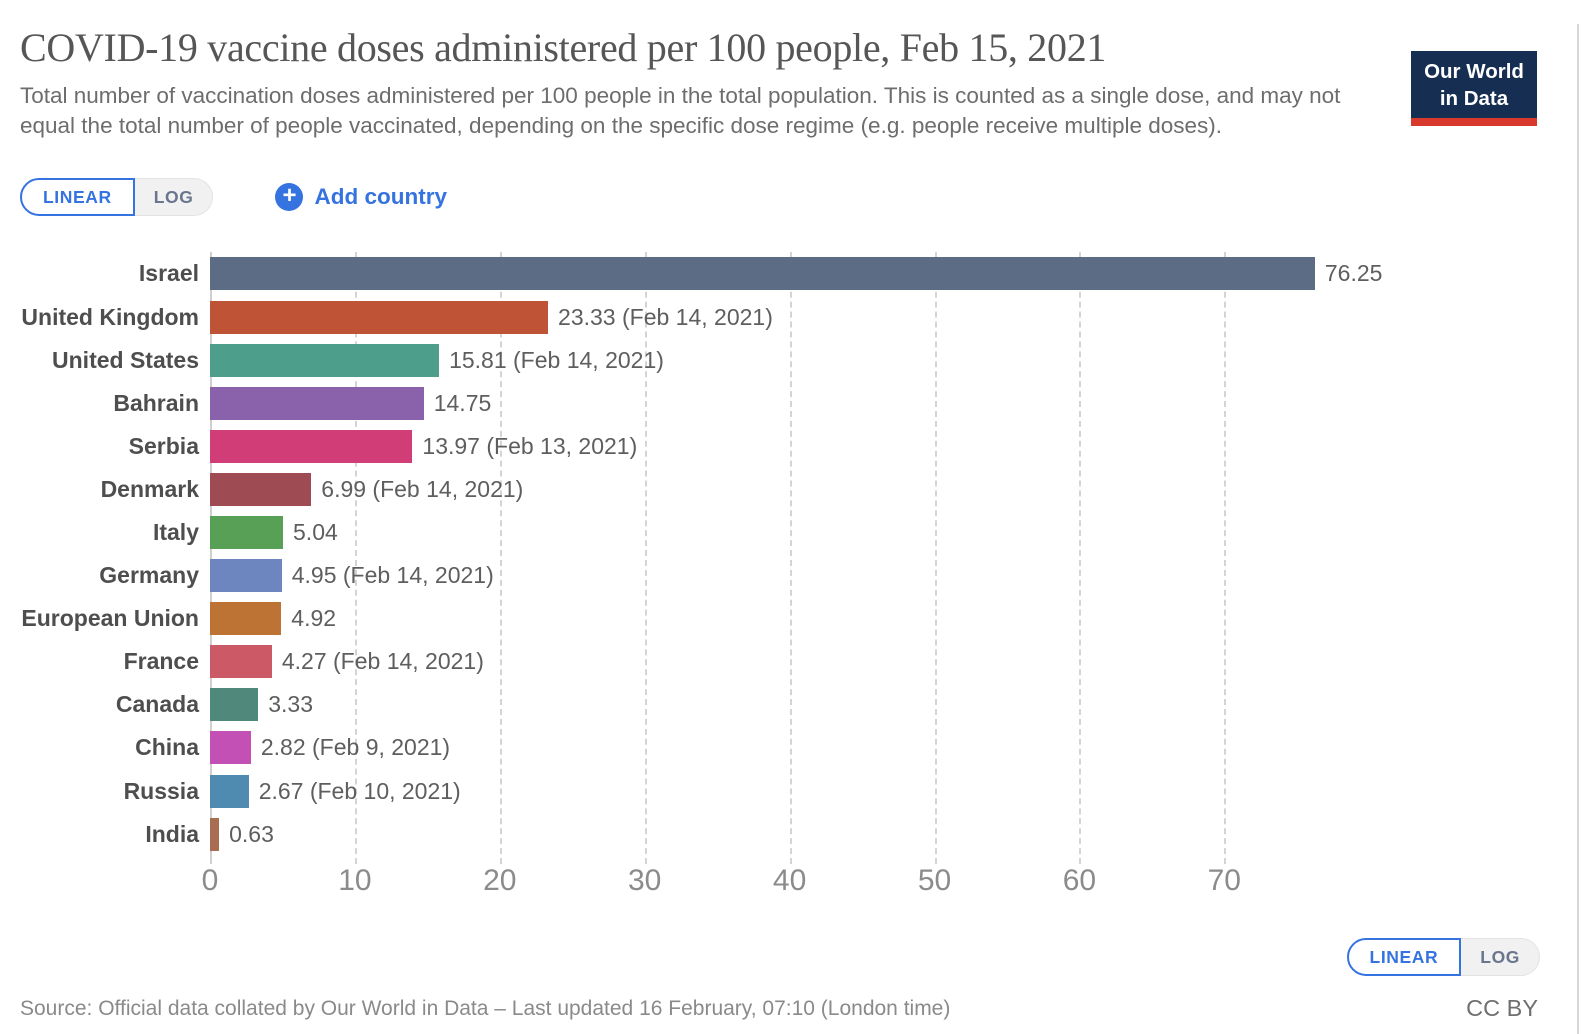 Image resolution: width=1582 pixels, height=1034 pixels. Describe the element at coordinates (500, 880) in the screenshot. I see `x-tick-label: 20` at that location.